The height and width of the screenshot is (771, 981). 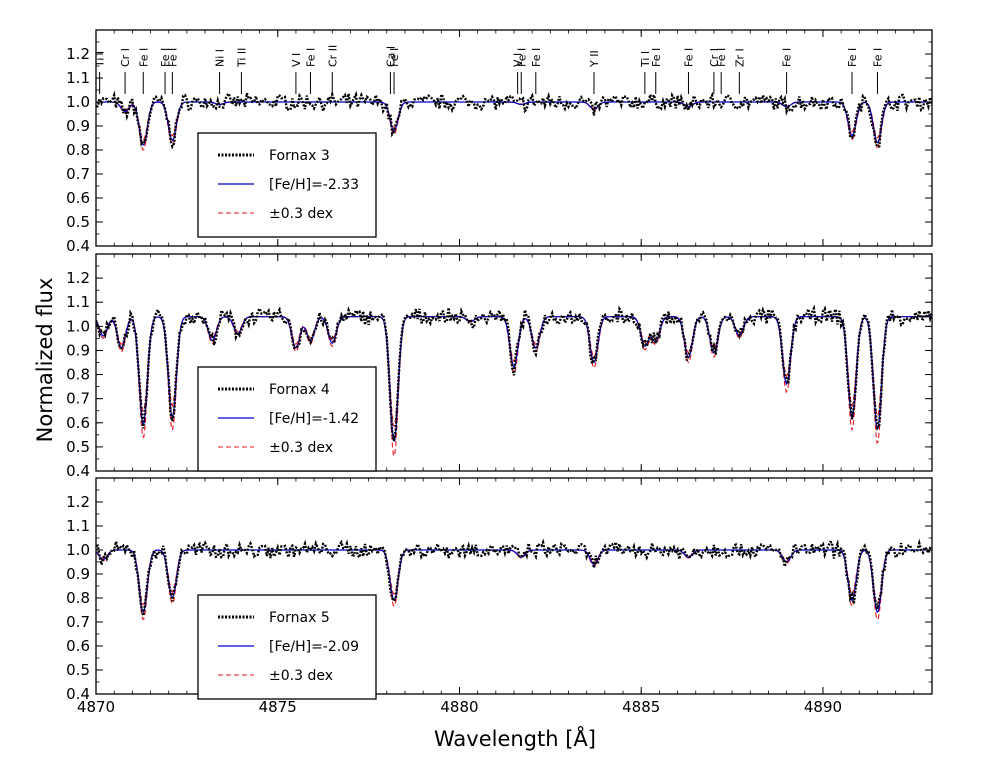 I want to click on line-id-label: Ti II, so click(x=241, y=58).